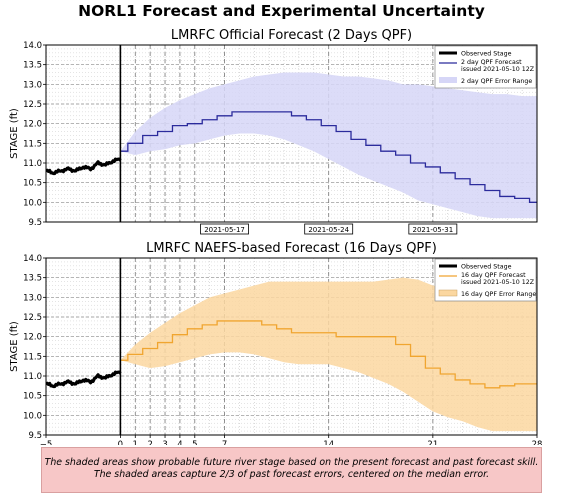 This screenshot has width=563, height=500. I want to click on legend-label-band: 2 day QPF Error Range, so click(496, 81).